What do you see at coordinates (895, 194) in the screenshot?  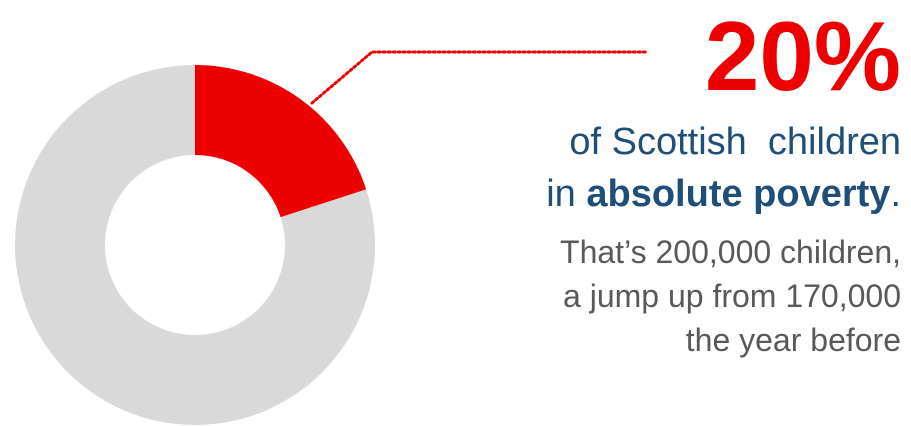 I see `headline-line-2-suffix: .` at bounding box center [895, 194].